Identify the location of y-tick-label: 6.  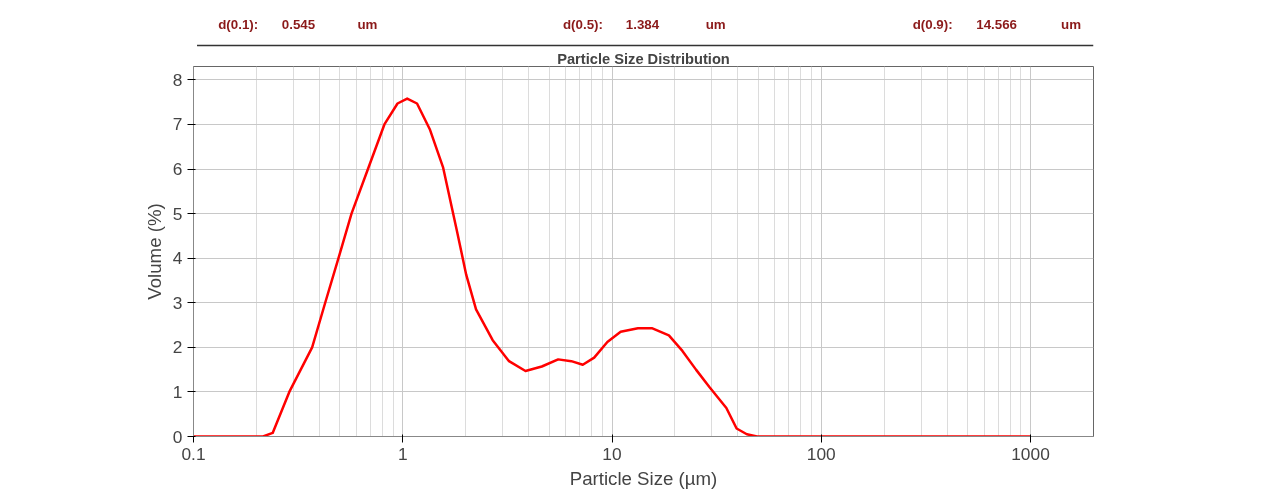
(177, 169).